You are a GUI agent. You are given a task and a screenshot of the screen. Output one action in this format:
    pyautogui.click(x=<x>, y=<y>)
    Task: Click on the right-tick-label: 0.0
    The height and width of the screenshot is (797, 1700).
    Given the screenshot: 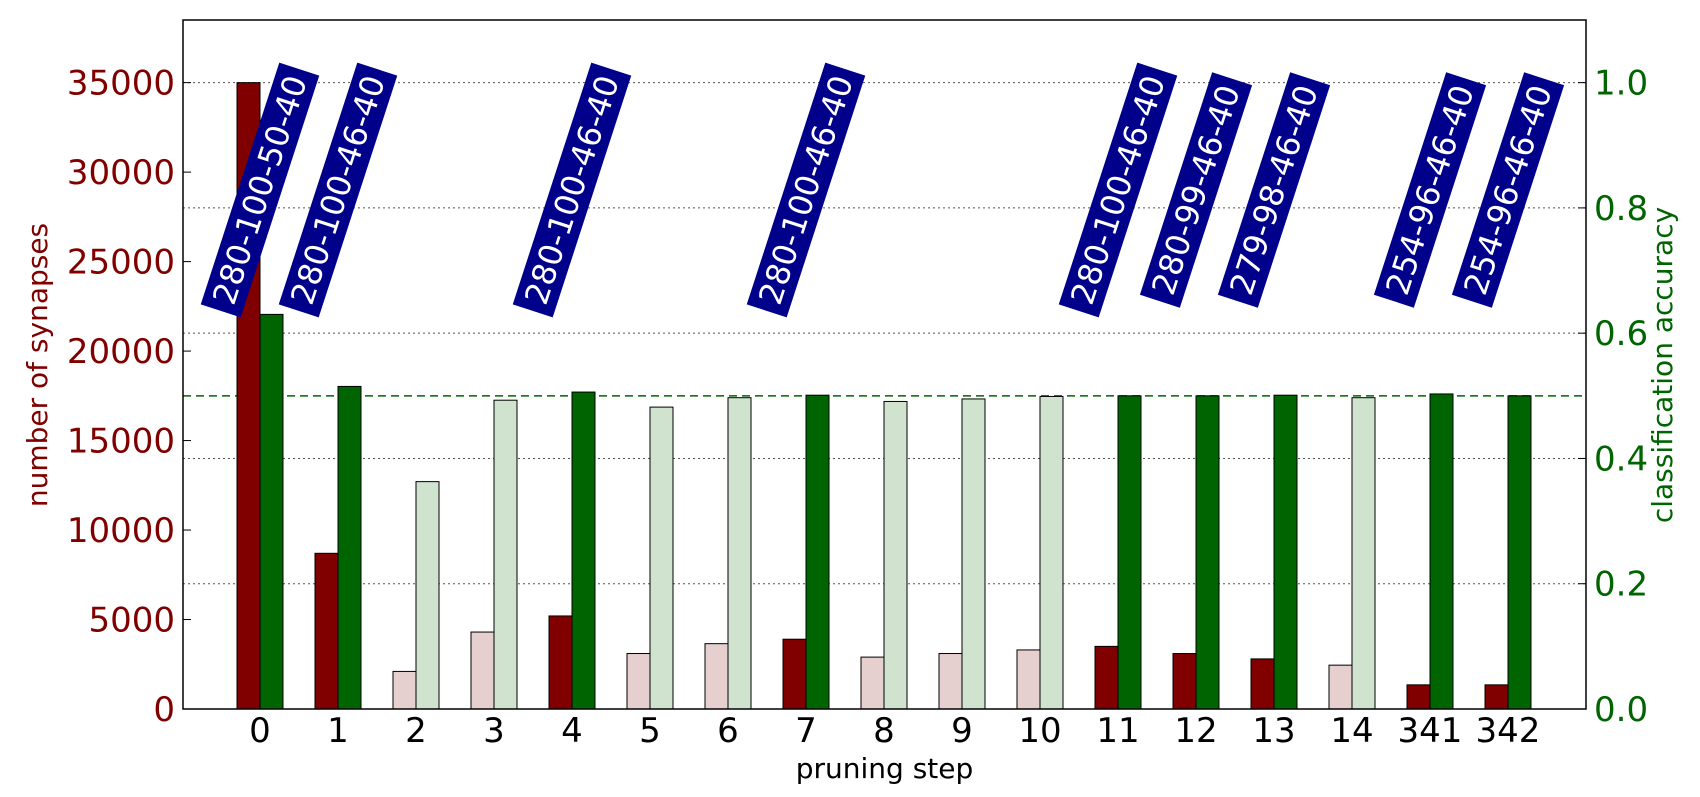 What is the action you would take?
    pyautogui.click(x=1621, y=710)
    